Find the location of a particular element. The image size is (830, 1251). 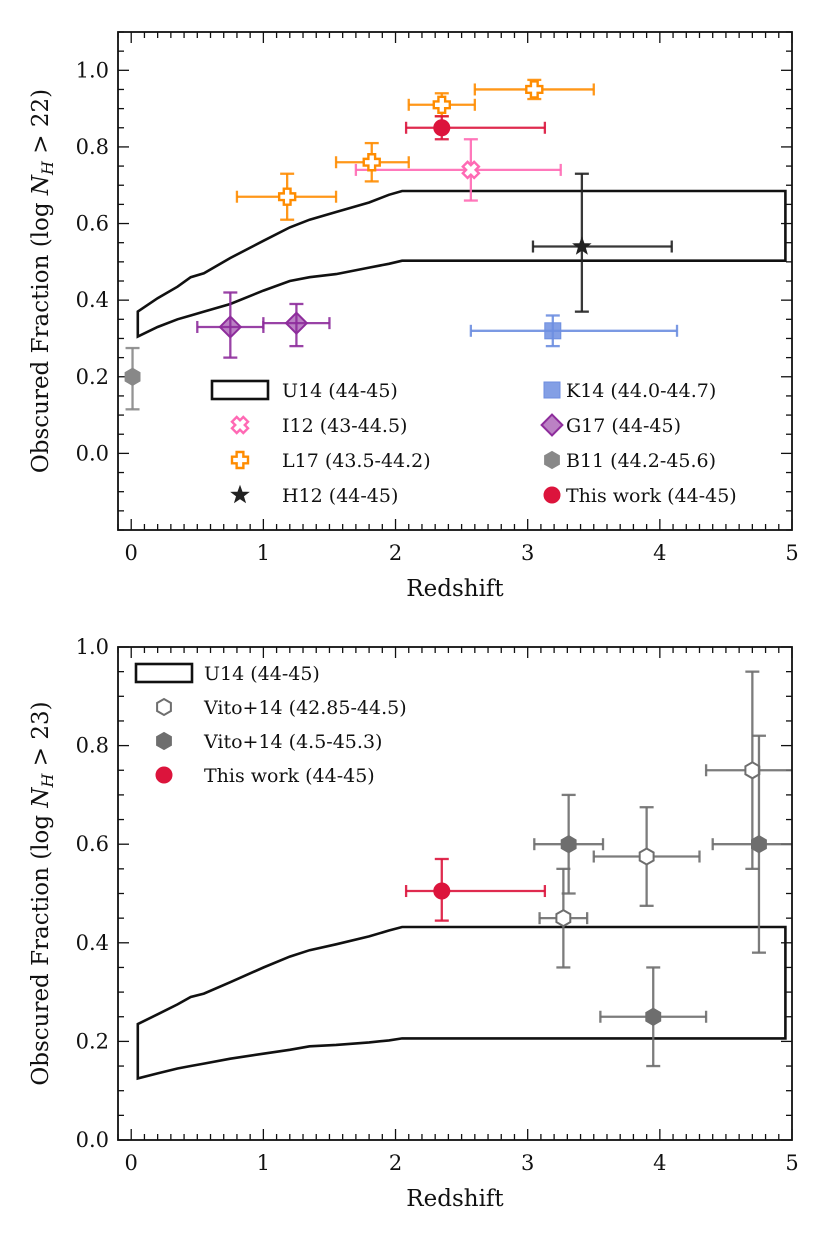

legend-label: Vito+14 (42.85-44.5) is located at coordinates (305, 708).